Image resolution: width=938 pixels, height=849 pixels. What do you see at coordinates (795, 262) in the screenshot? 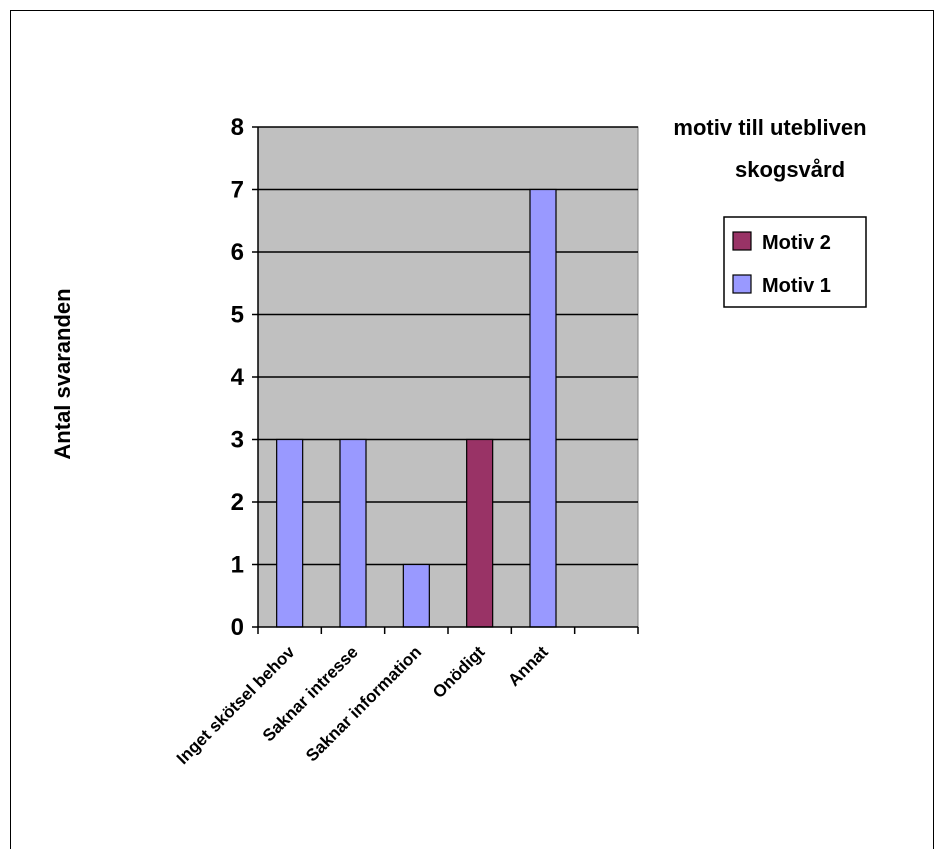
I see `legend: Motiv 2 Motiv 1` at bounding box center [795, 262].